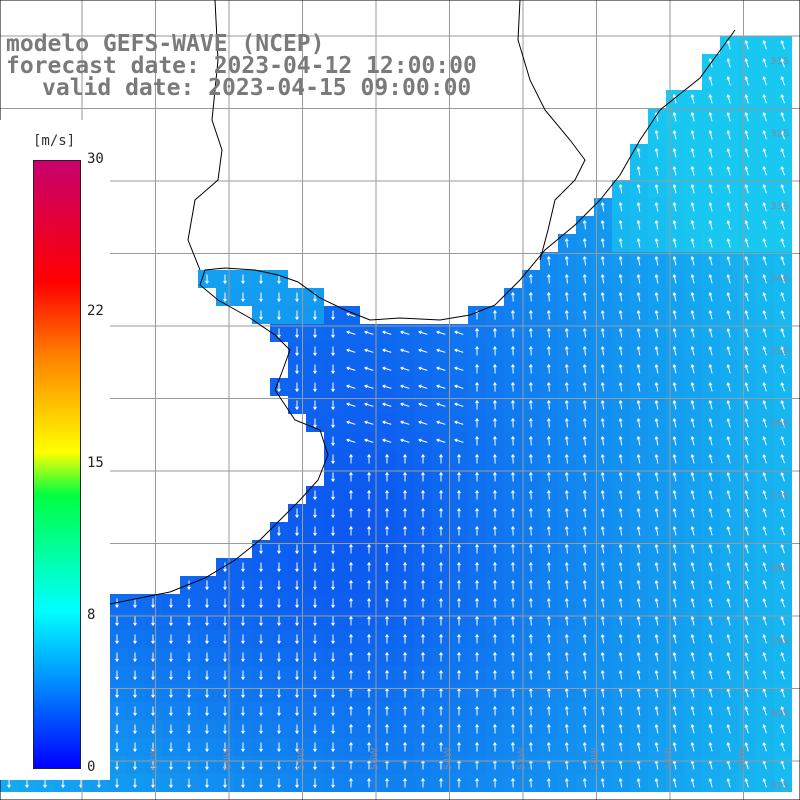 The width and height of the screenshot is (800, 800). What do you see at coordinates (165, 44) in the screenshot?
I see `map-title: modelo GEFS-WAVE (NCEP)` at bounding box center [165, 44].